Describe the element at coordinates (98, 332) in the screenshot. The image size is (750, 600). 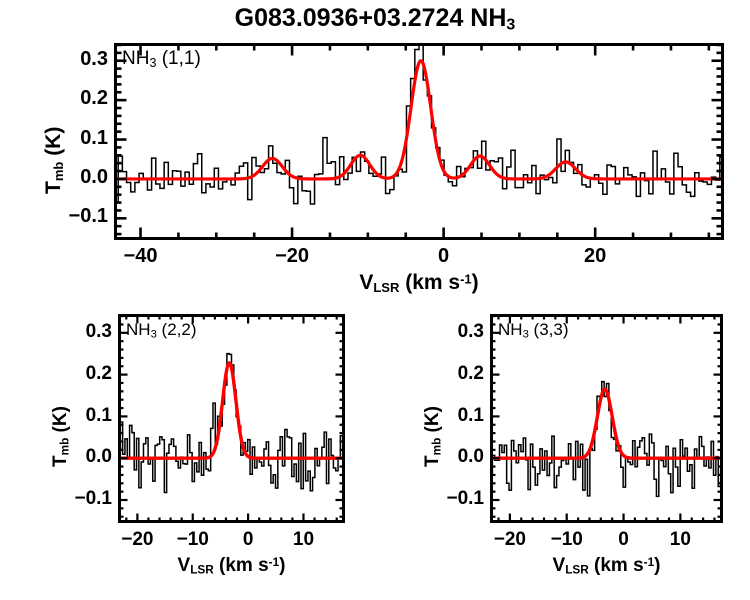
I see `ytick-label-nh3-22-4: 0.3` at that location.